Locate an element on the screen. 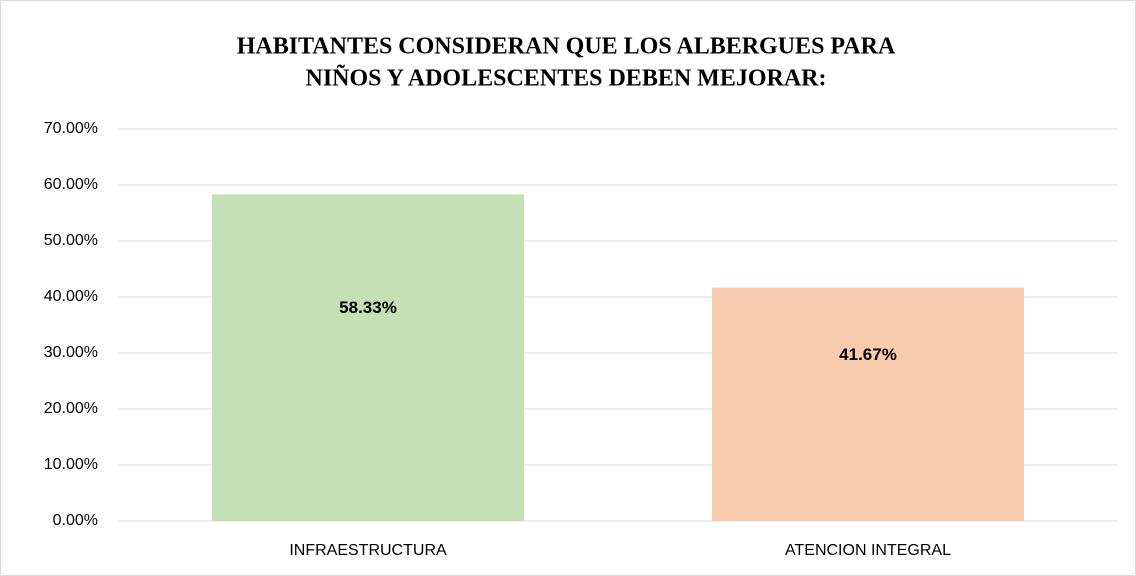 The image size is (1136, 576). y-tick-label: 10.00% is located at coordinates (71, 464).